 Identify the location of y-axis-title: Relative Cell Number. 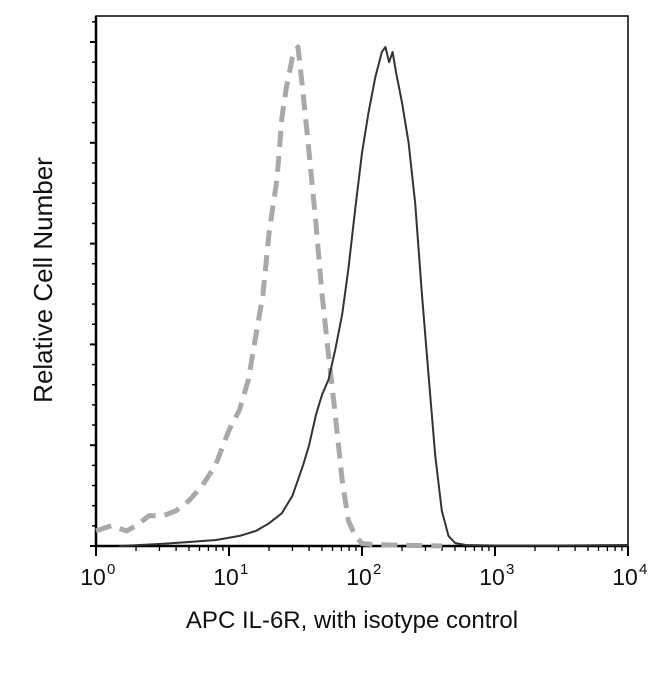
(43, 280).